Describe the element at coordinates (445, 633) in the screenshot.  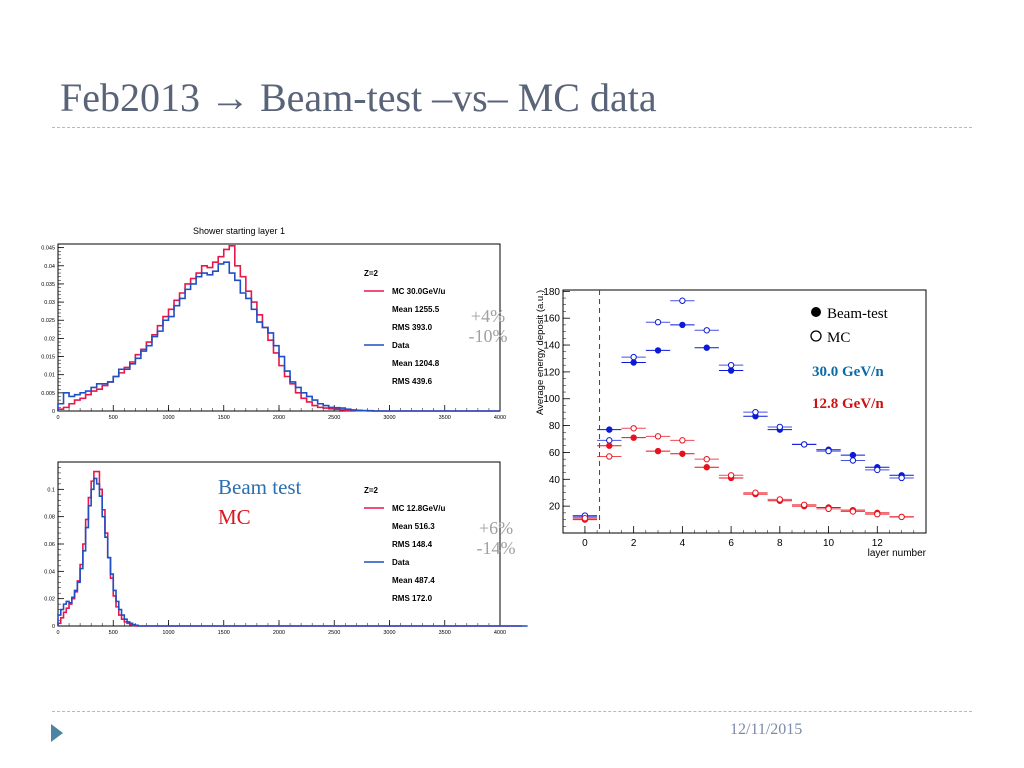
I see `x-tick-label: 3500` at that location.